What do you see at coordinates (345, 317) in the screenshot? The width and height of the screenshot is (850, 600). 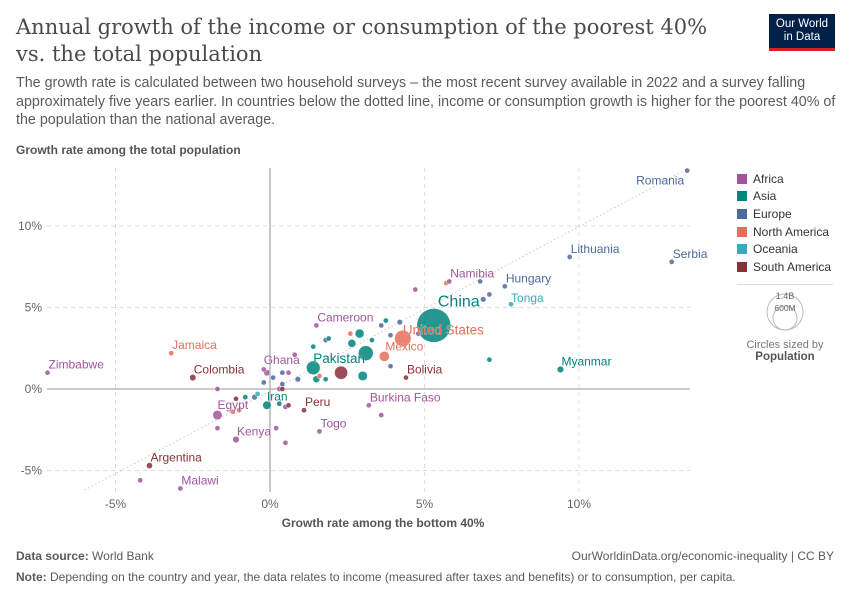 I see `point-label: Cameroon` at bounding box center [345, 317].